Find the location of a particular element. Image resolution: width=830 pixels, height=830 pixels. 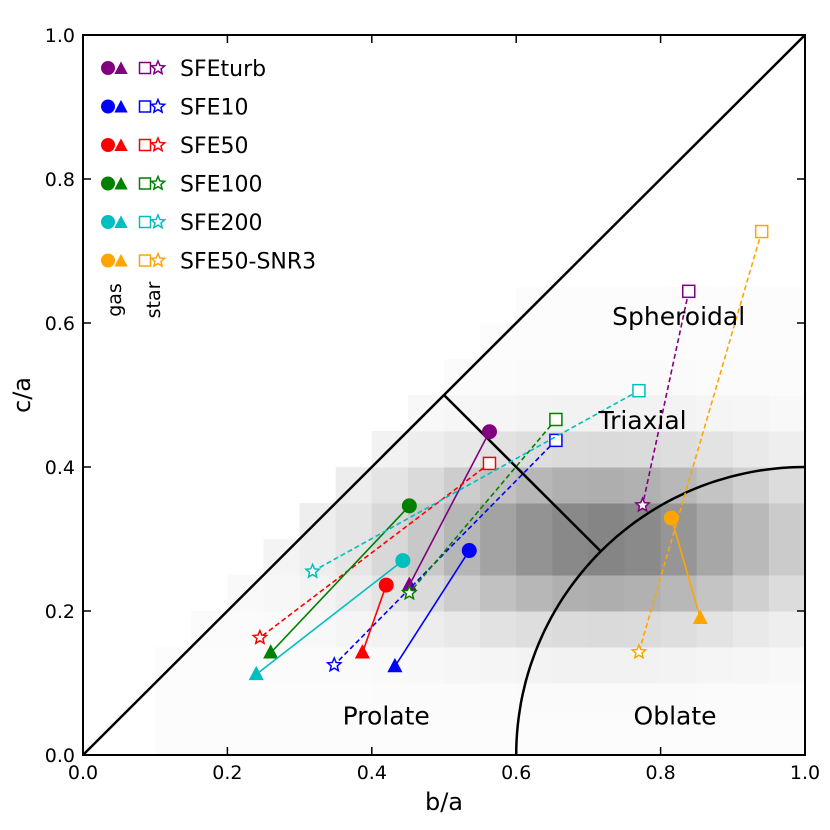

region-label-oblate: Oblate is located at coordinates (675, 715).